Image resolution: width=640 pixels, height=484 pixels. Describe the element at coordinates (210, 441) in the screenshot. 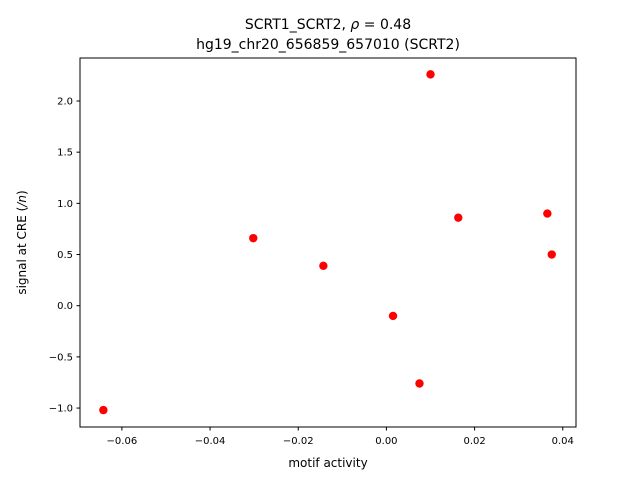

I see `x-tick-label: −0.04` at that location.